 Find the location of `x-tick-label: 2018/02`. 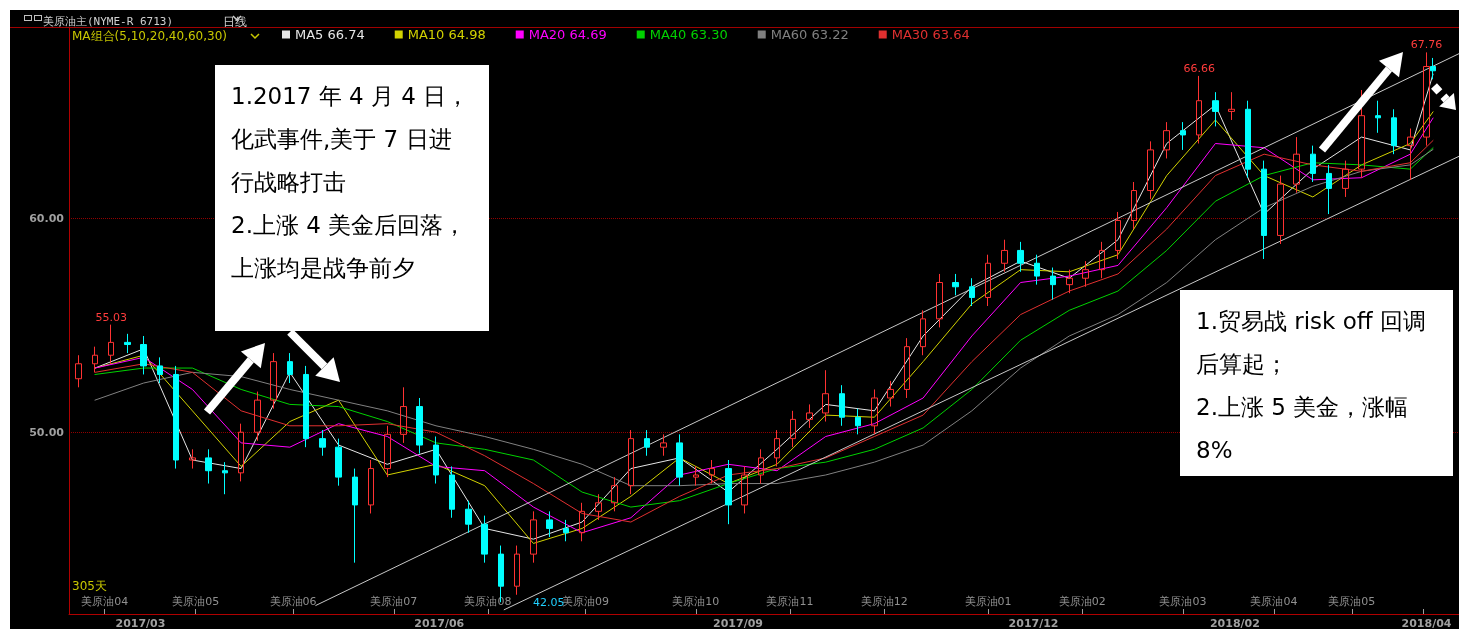

x-tick-label: 2018/02 is located at coordinates (1234, 623).